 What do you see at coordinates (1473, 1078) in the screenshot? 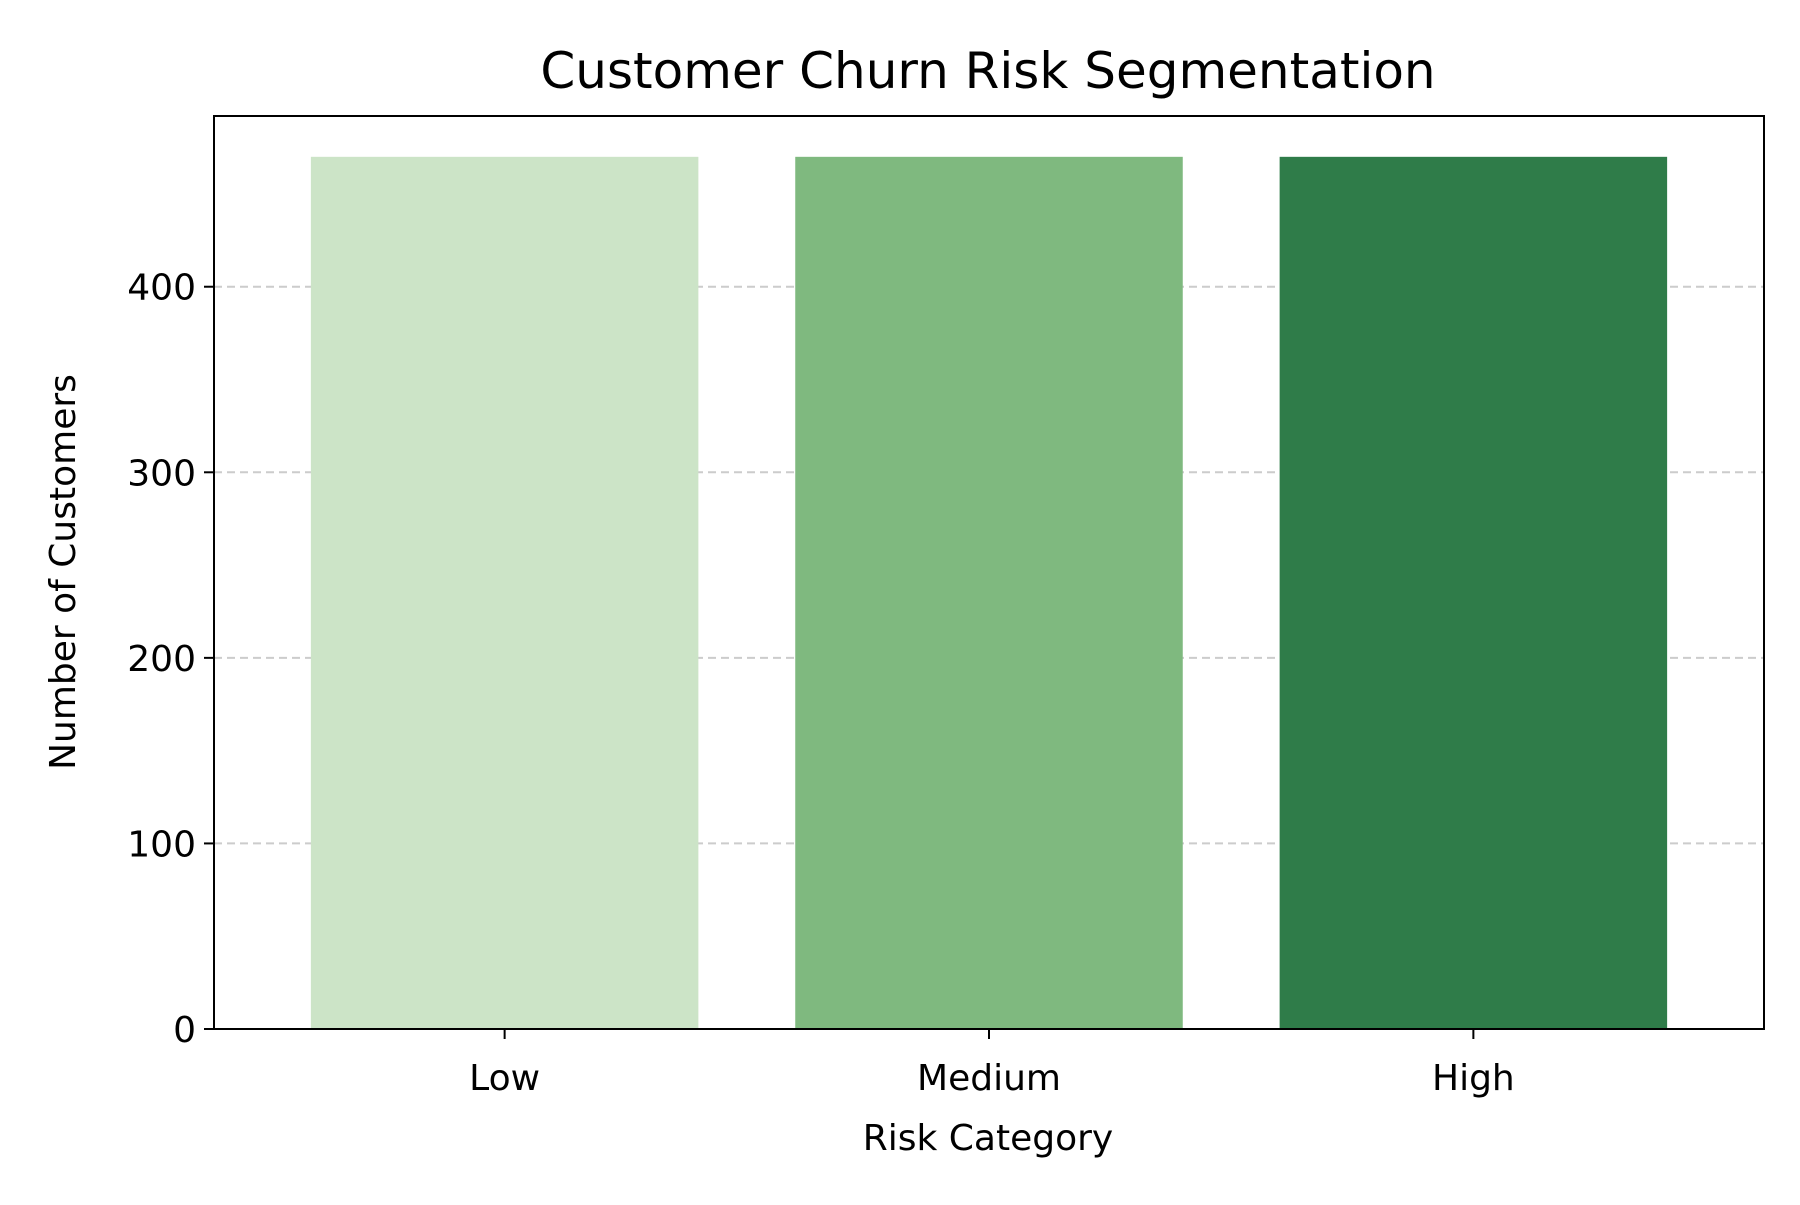
I see `x-tick-label: High` at bounding box center [1473, 1078].